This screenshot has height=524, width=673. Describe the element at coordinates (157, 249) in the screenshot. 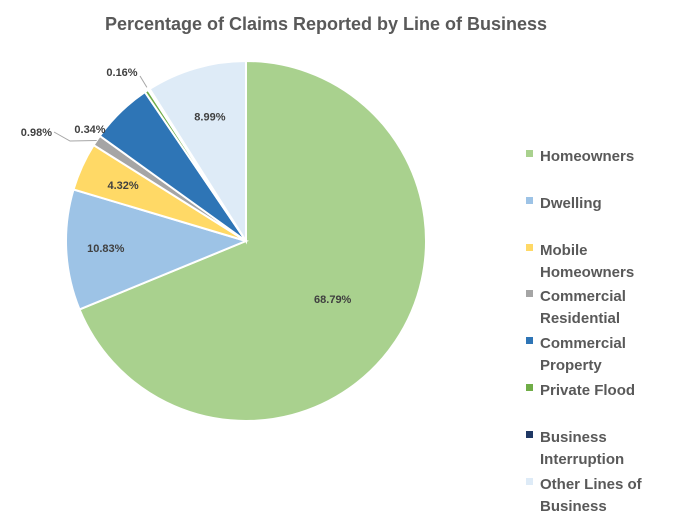

I see `slice-dwelling` at that location.